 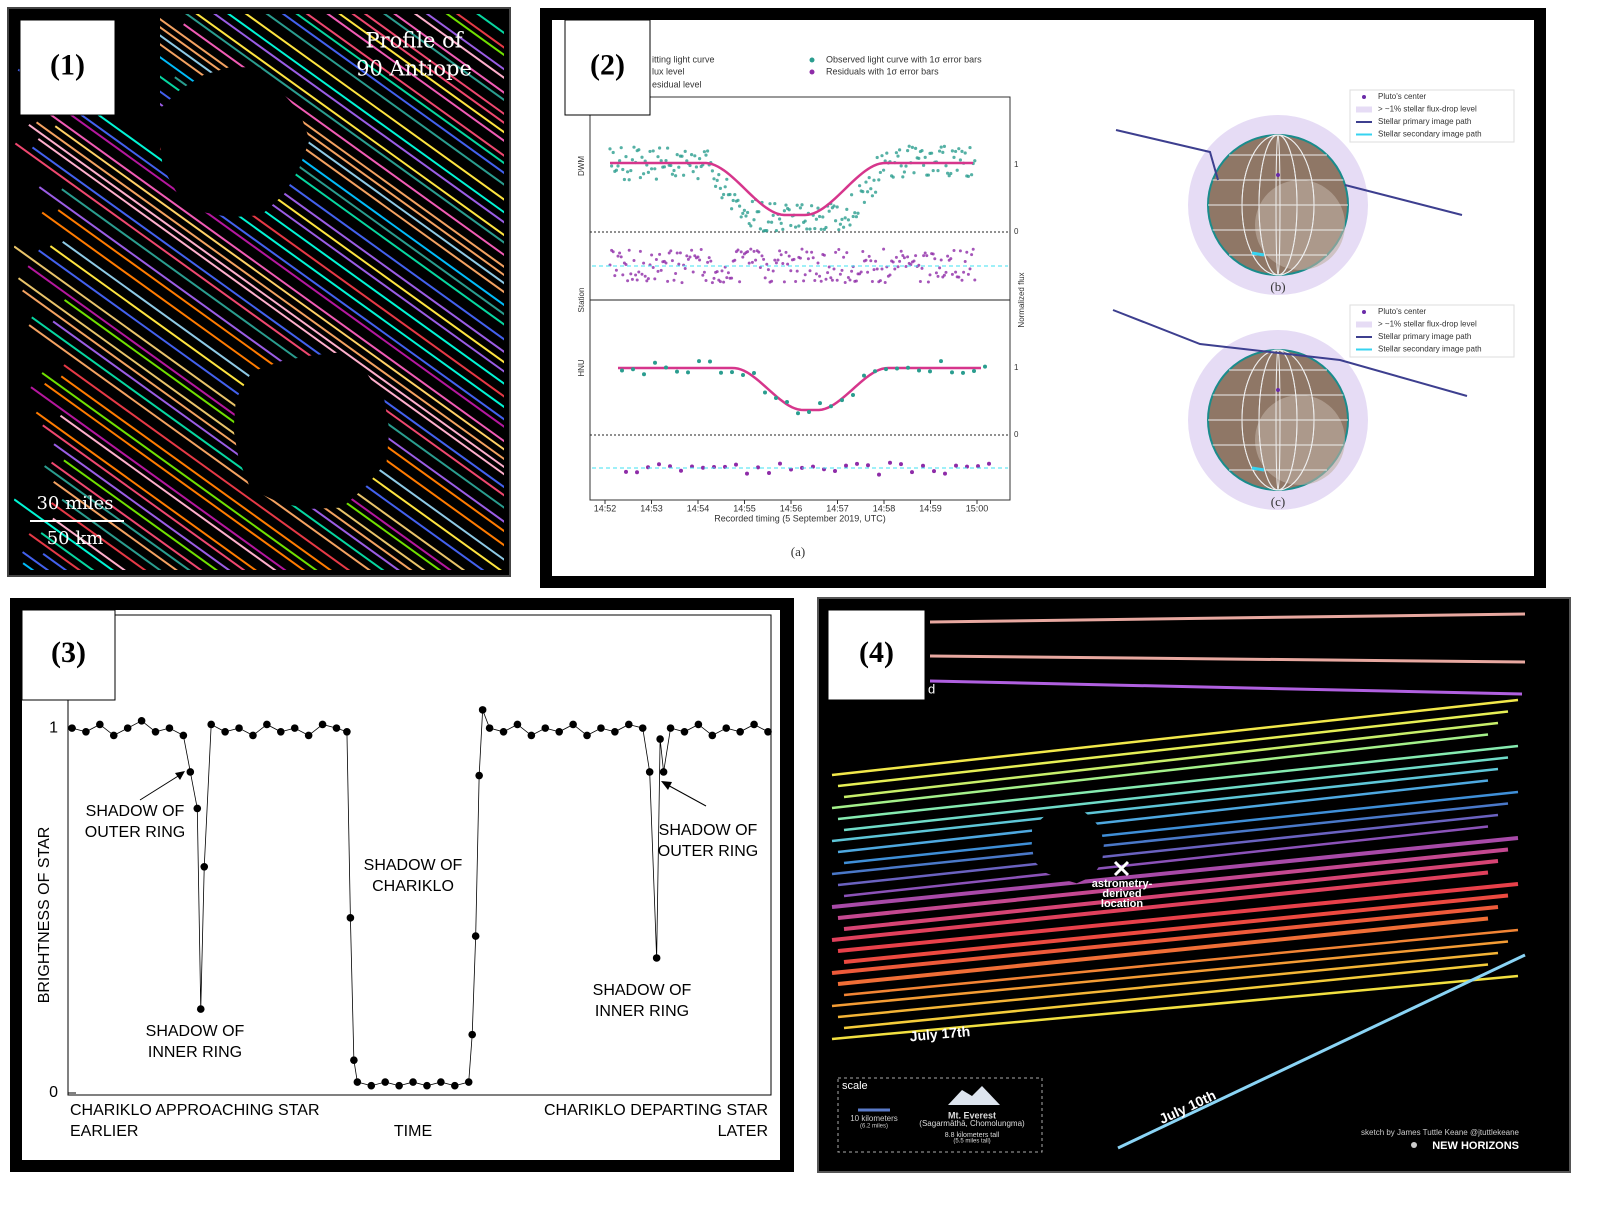 What do you see at coordinates (53, 727) in the screenshot?
I see `y-tick-label: 1` at bounding box center [53, 727].